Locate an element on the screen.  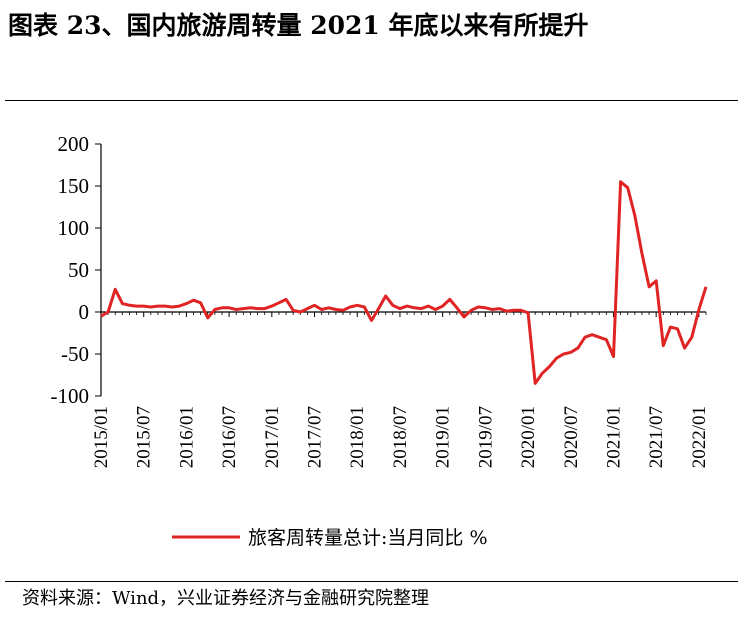
source-note: 资料来源：Wind，兴业证券经济与金融研究院整理 is located at coordinates (226, 598).